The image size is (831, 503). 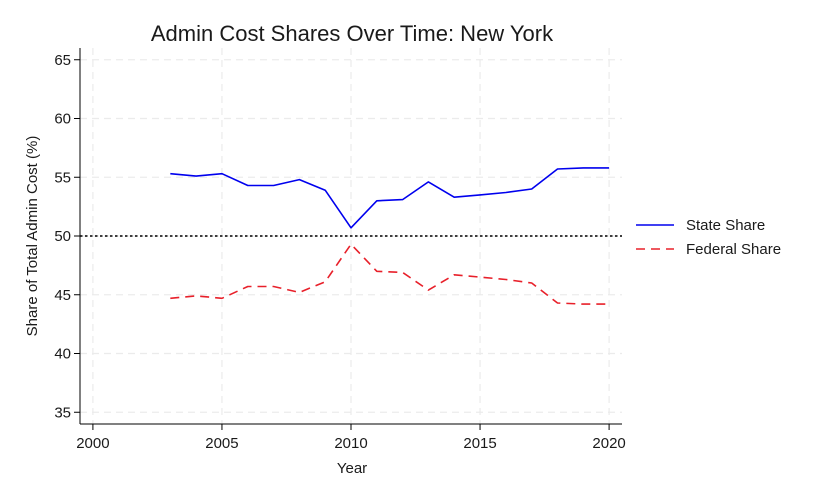 I want to click on x-axis-label: Year, so click(x=352, y=468).